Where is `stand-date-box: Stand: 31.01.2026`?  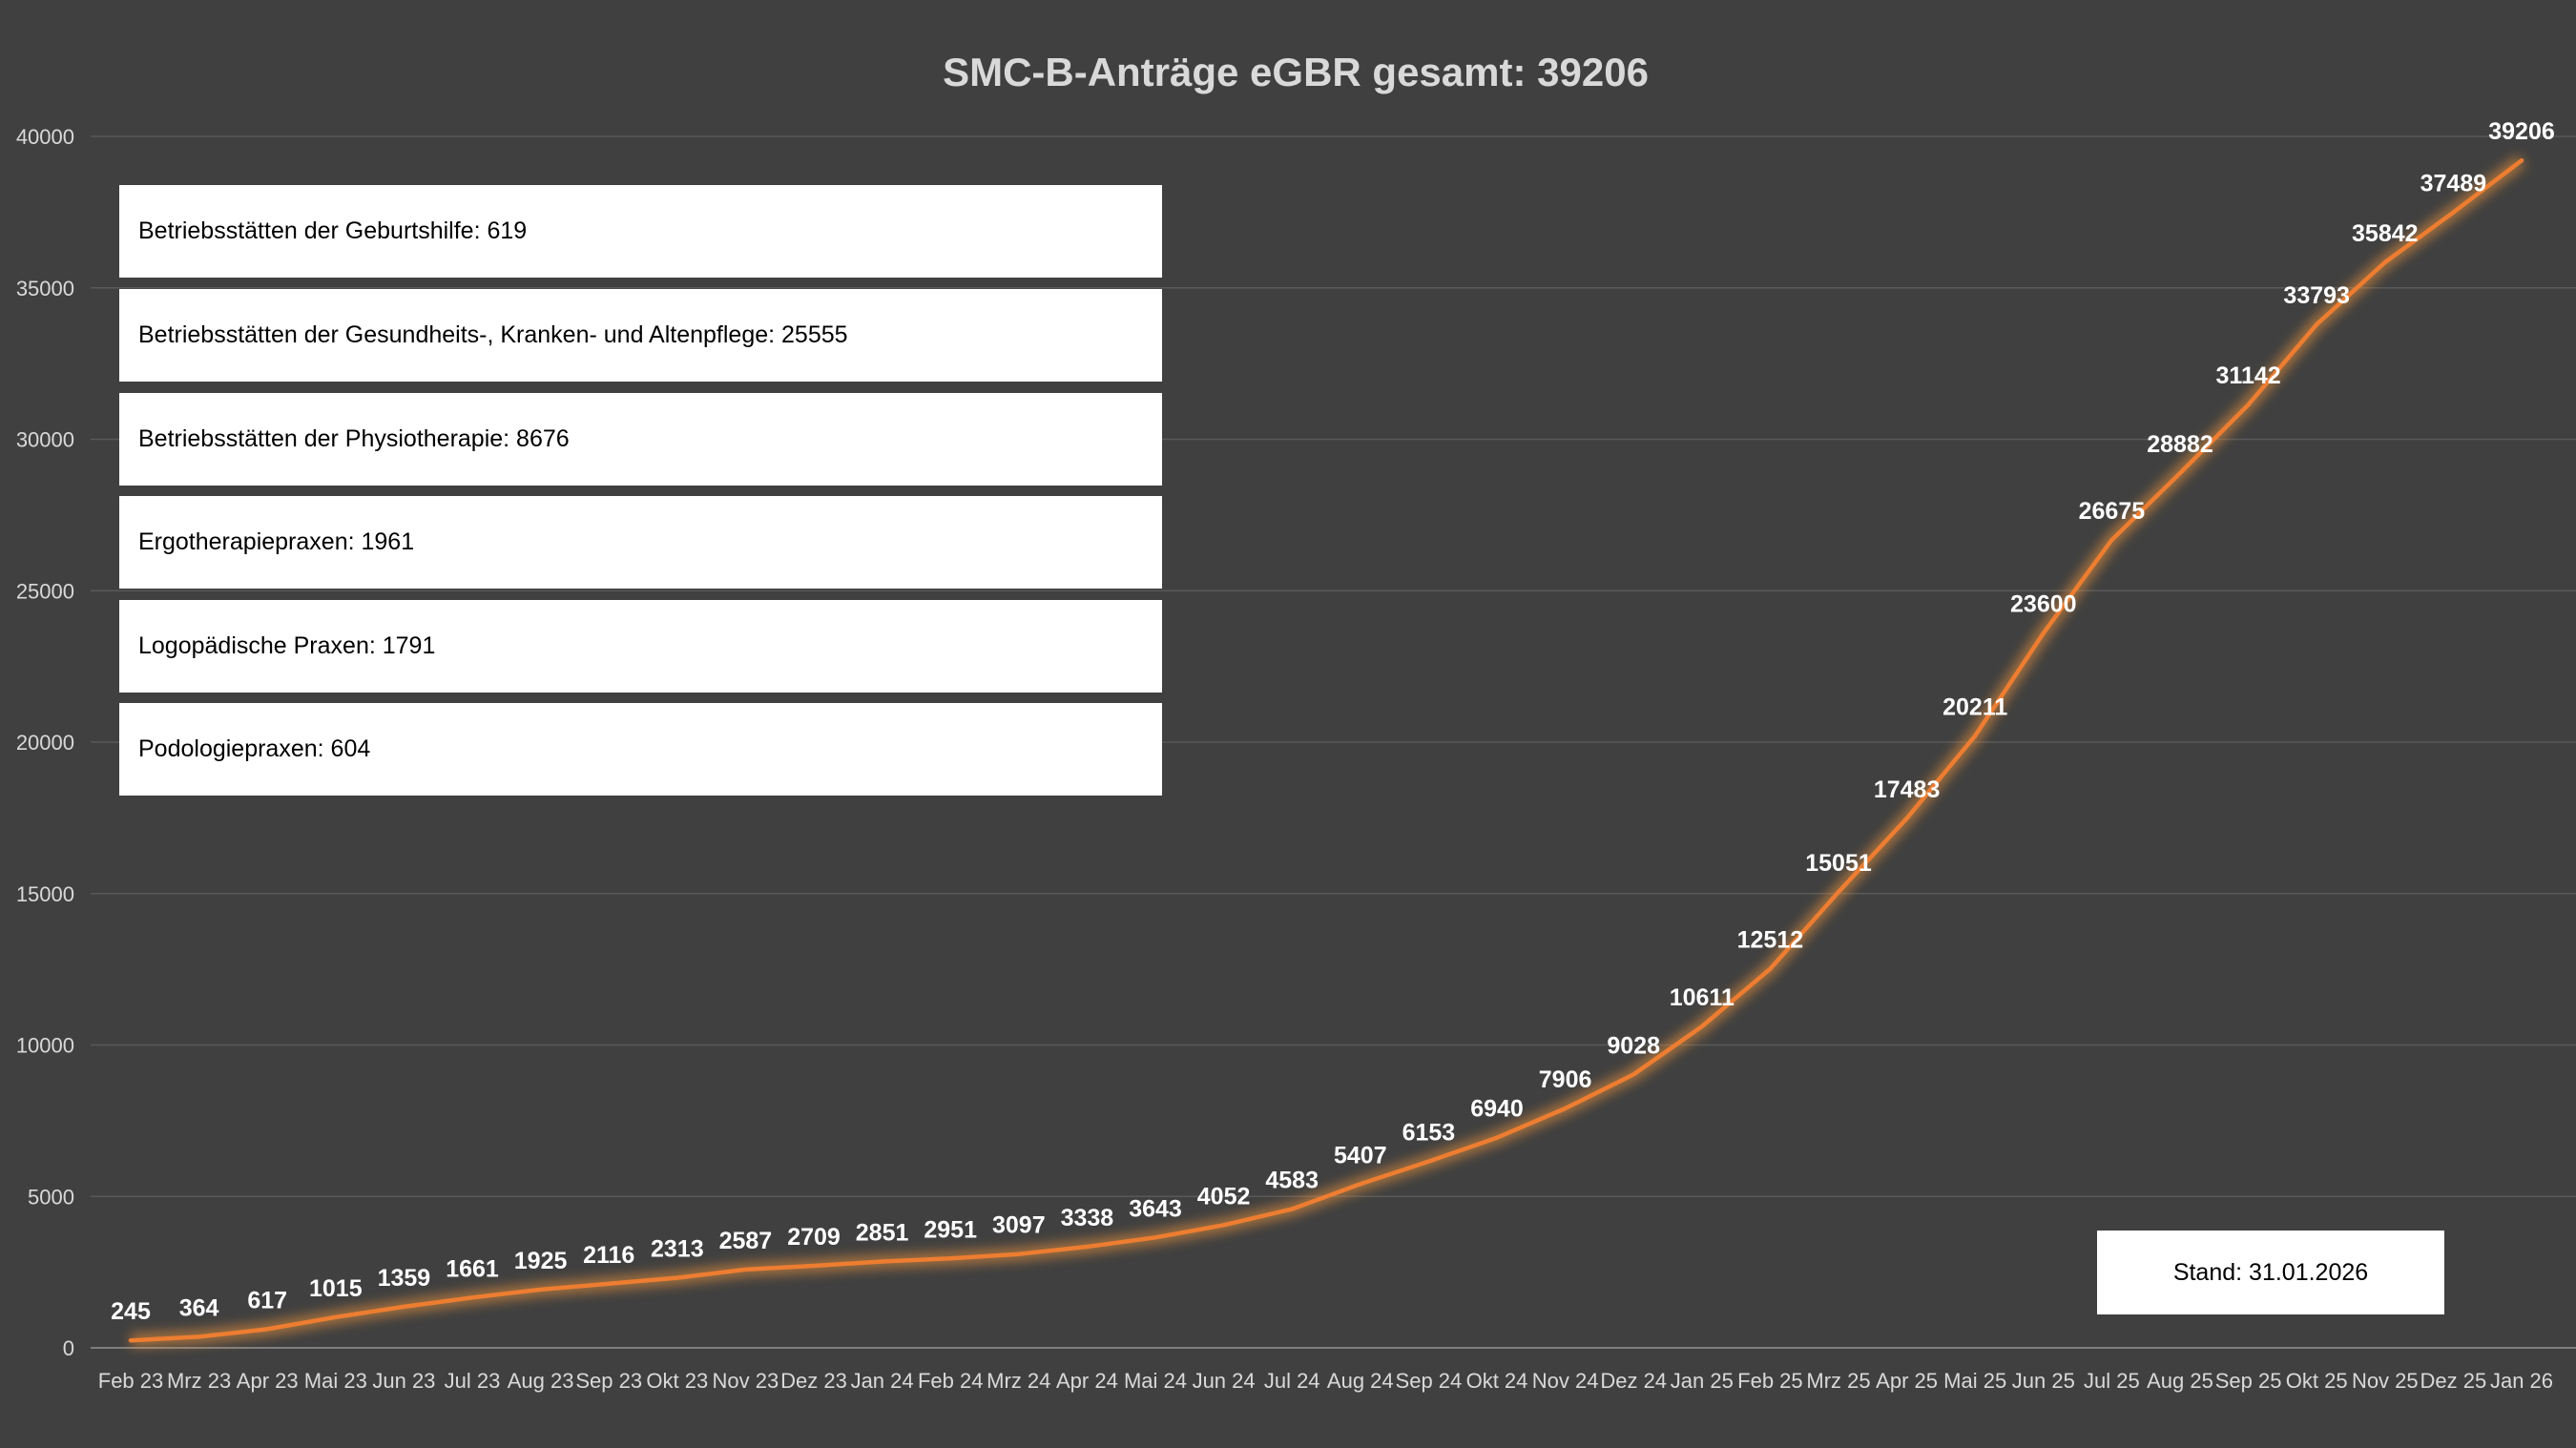 stand-date-box: Stand: 31.01.2026 is located at coordinates (2270, 1272).